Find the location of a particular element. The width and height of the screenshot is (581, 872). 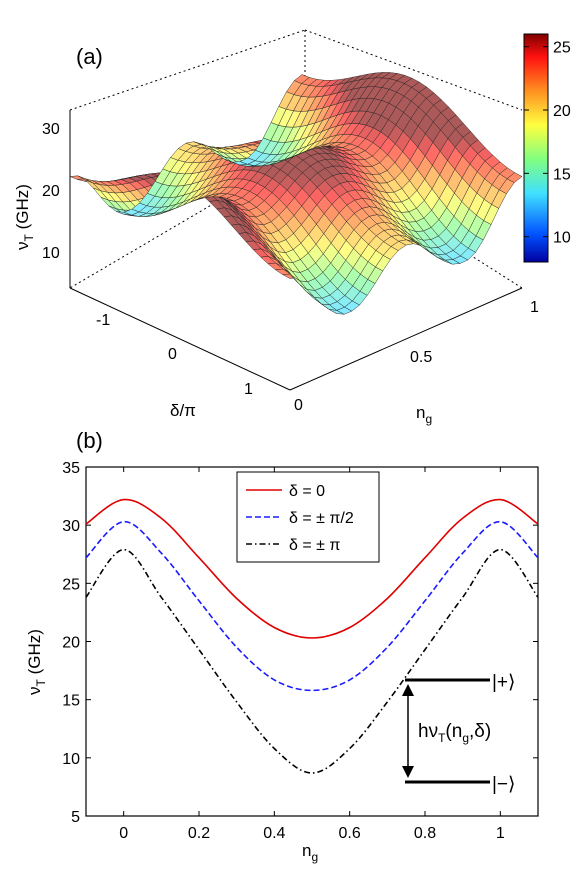

y-tick-label: 5 is located at coordinates (75, 817).